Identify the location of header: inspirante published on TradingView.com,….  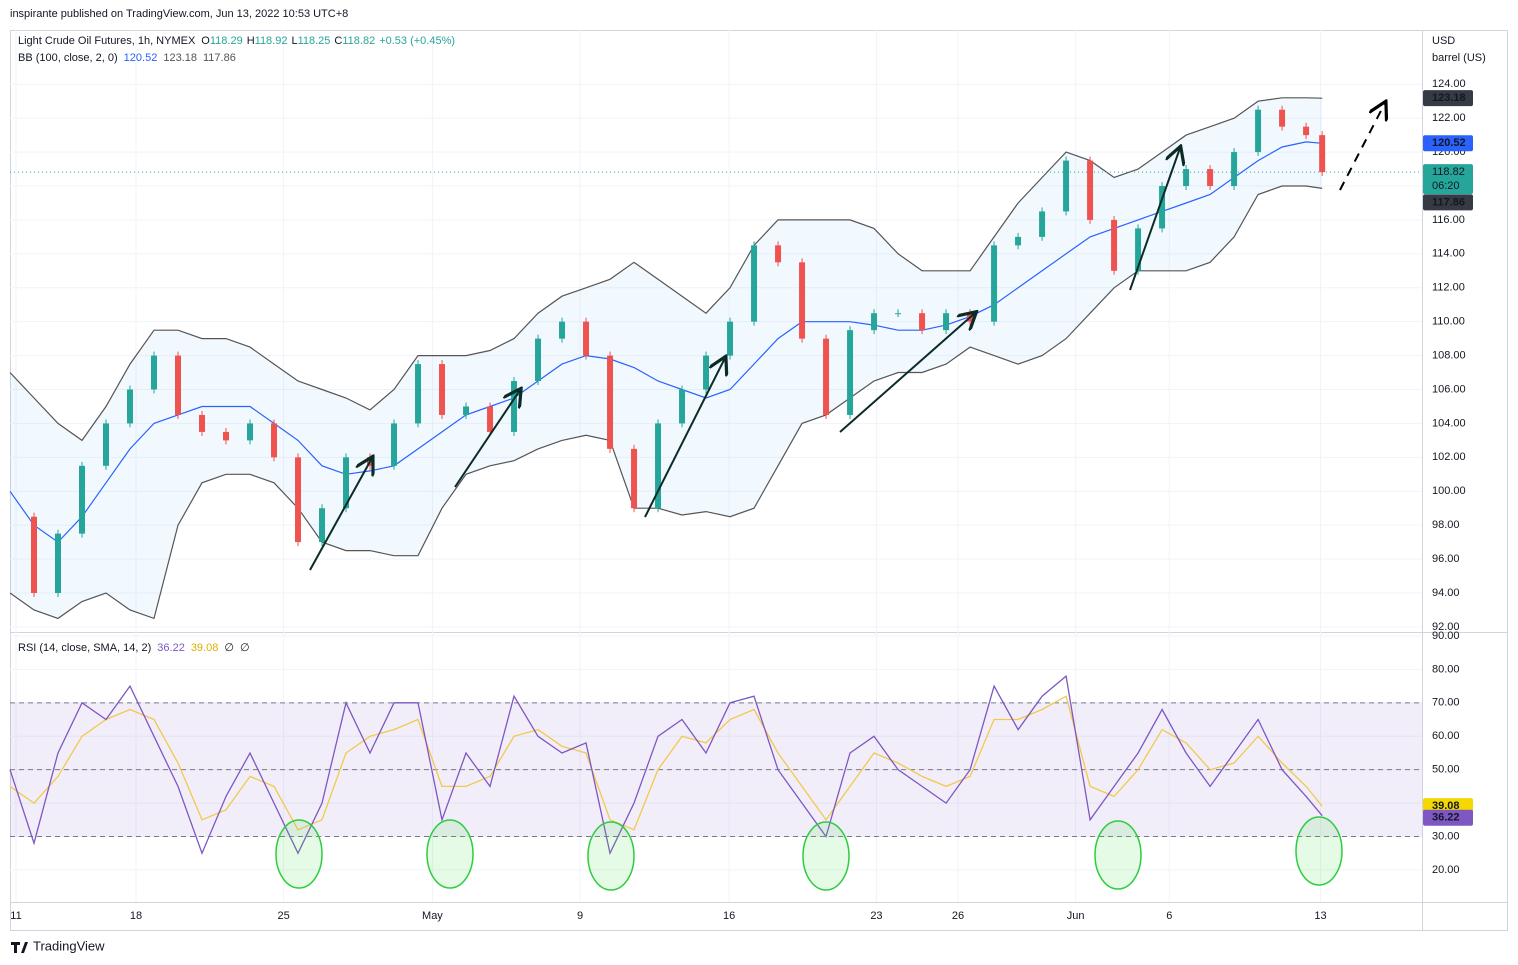
(179, 14).